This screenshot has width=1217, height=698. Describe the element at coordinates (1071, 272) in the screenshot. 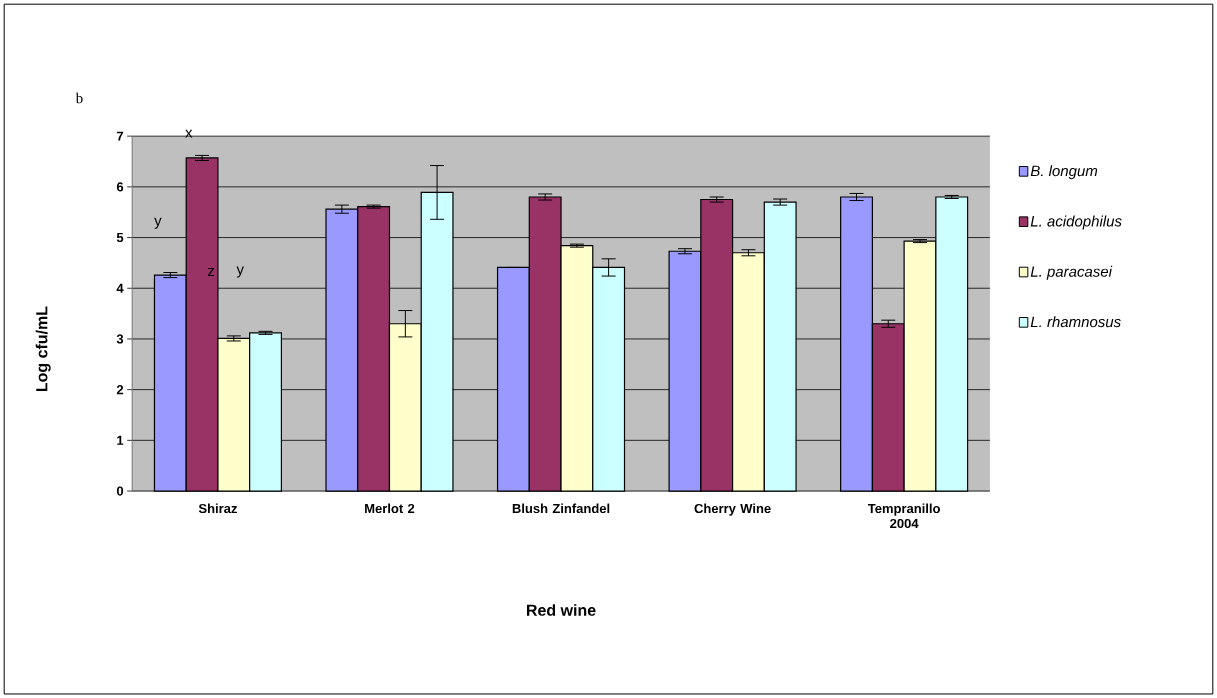

I see `legend-label: L. paracasei` at that location.